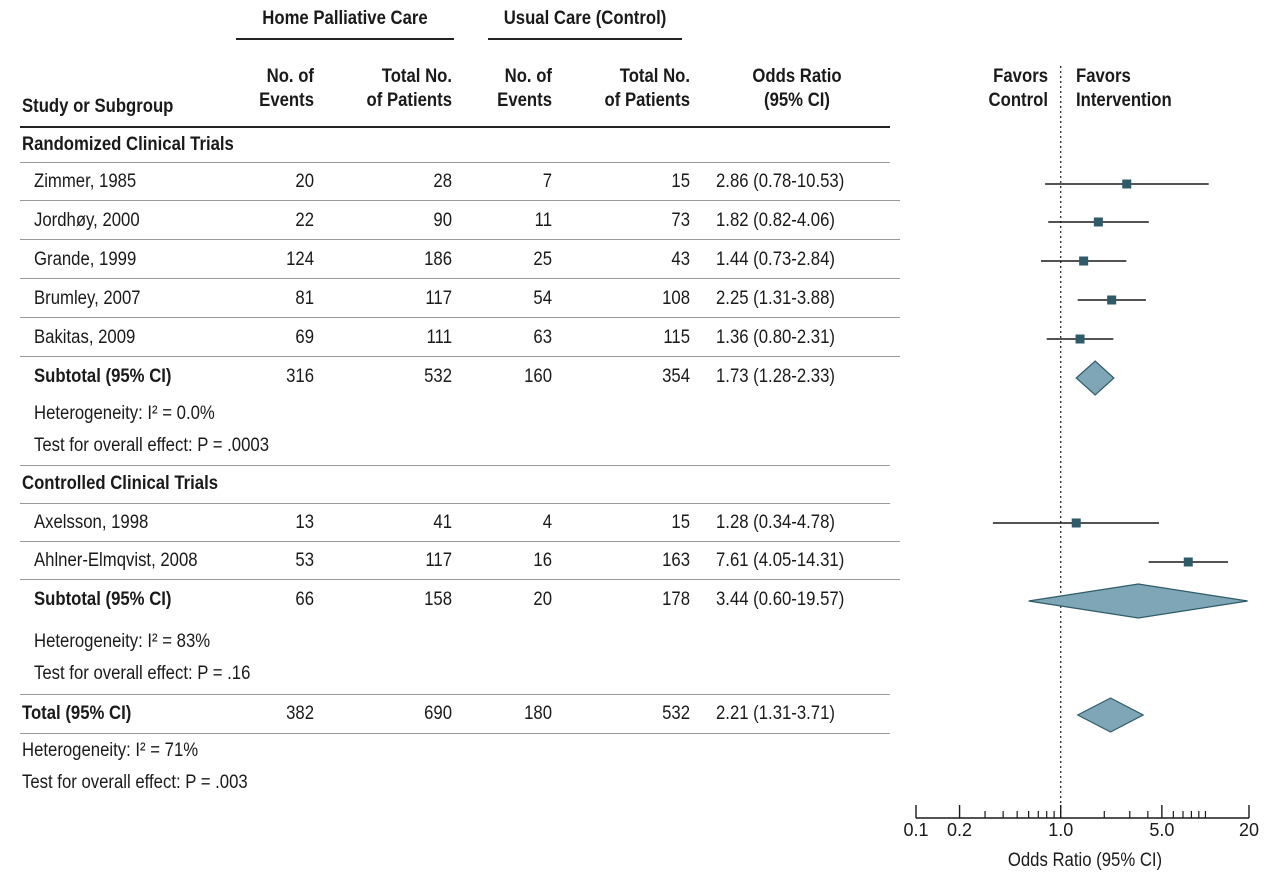  What do you see at coordinates (304, 181) in the screenshot?
I see `cell-events-home: 20` at bounding box center [304, 181].